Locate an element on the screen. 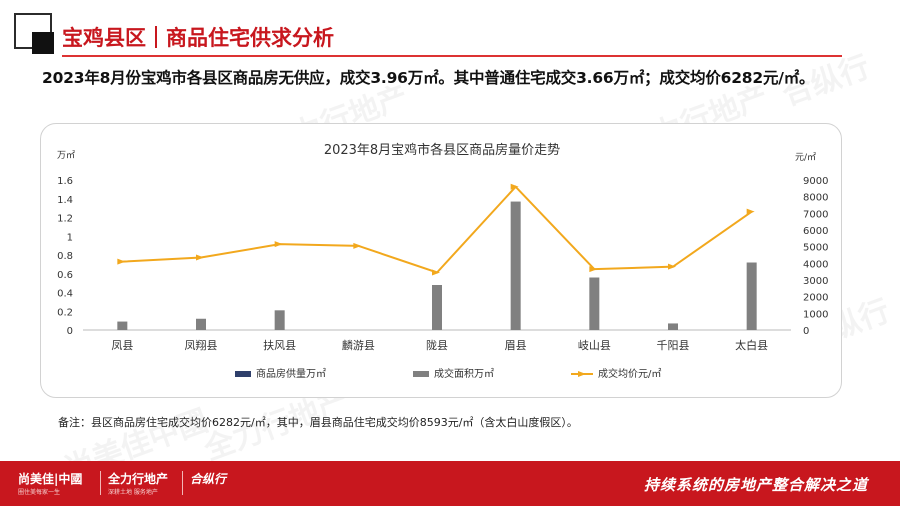 This screenshot has height=506, width=900. left-axis-tick-label: 1.4 is located at coordinates (65, 200).